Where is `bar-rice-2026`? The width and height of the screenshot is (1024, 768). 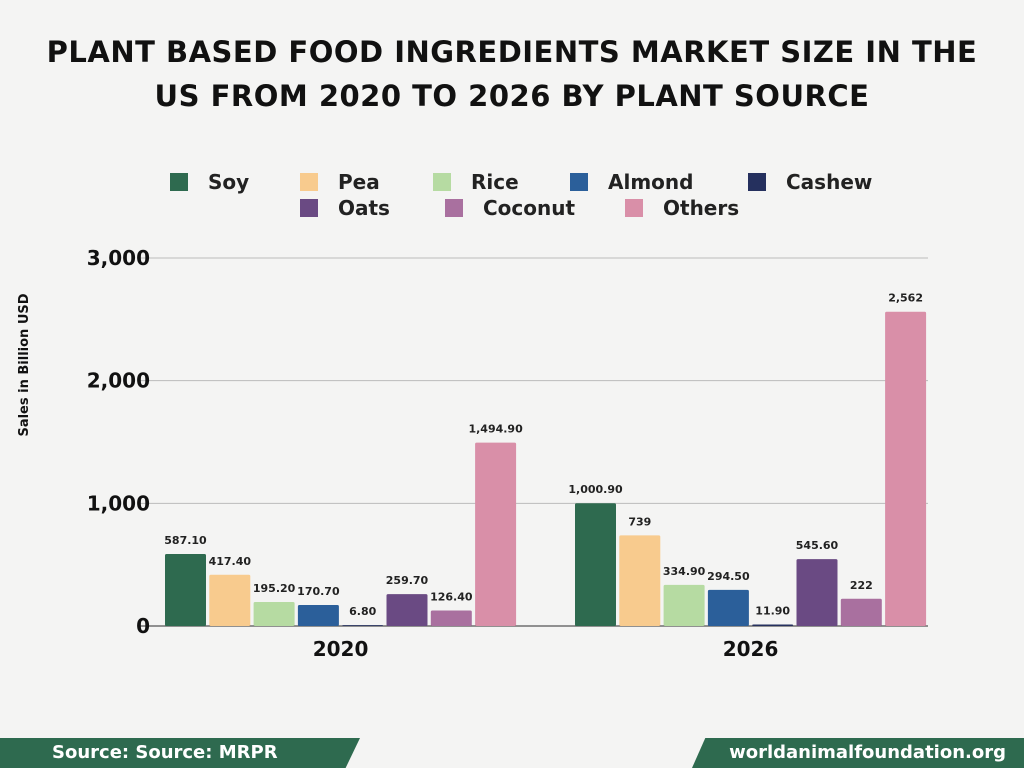 bar-rice-2026 is located at coordinates (684, 605).